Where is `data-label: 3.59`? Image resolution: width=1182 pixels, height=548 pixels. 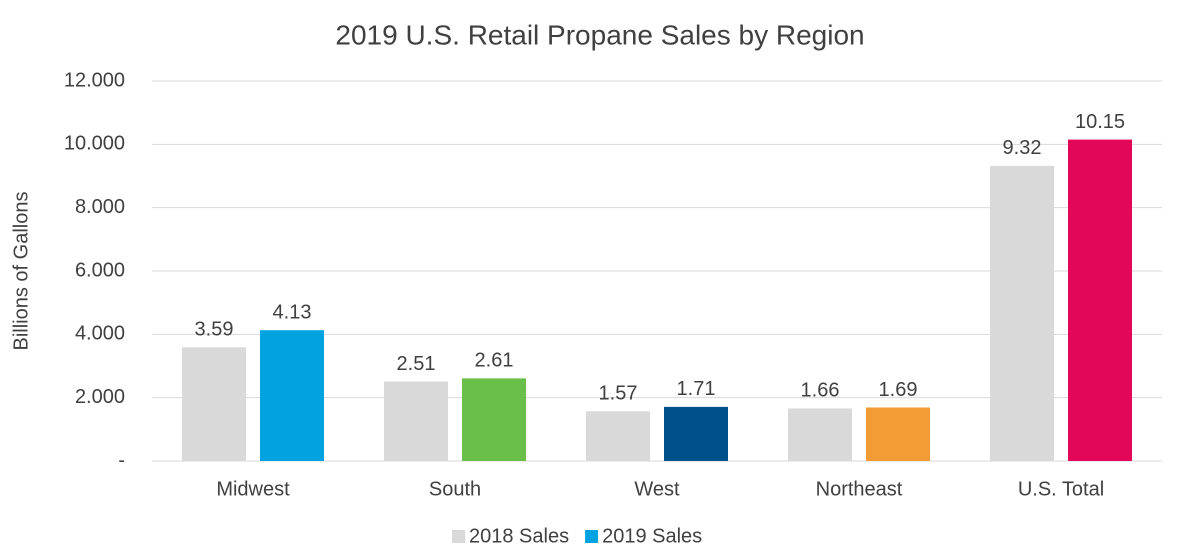 data-label: 3.59 is located at coordinates (214, 330).